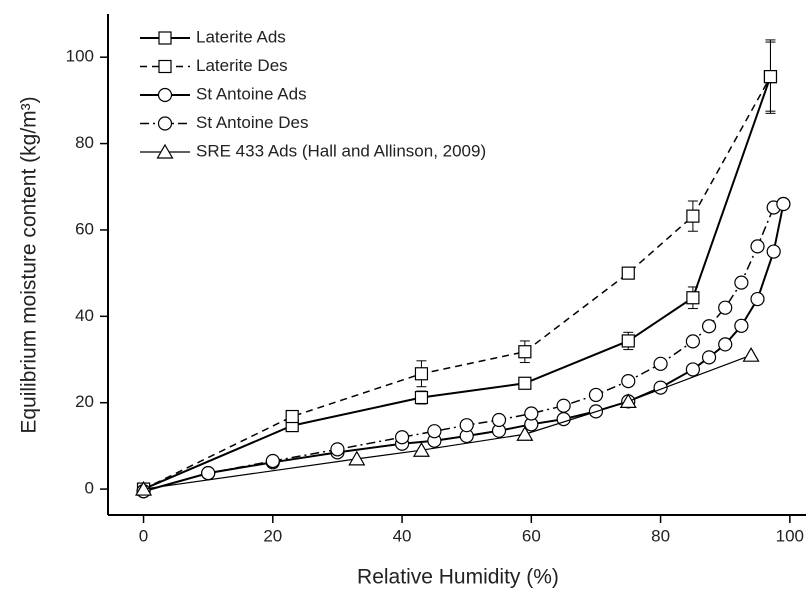 Image resolution: width=812 pixels, height=594 pixels. Describe the element at coordinates (29, 264) in the screenshot. I see `y-axis-title: Equilibrium moisture content (kg/m³)` at that location.